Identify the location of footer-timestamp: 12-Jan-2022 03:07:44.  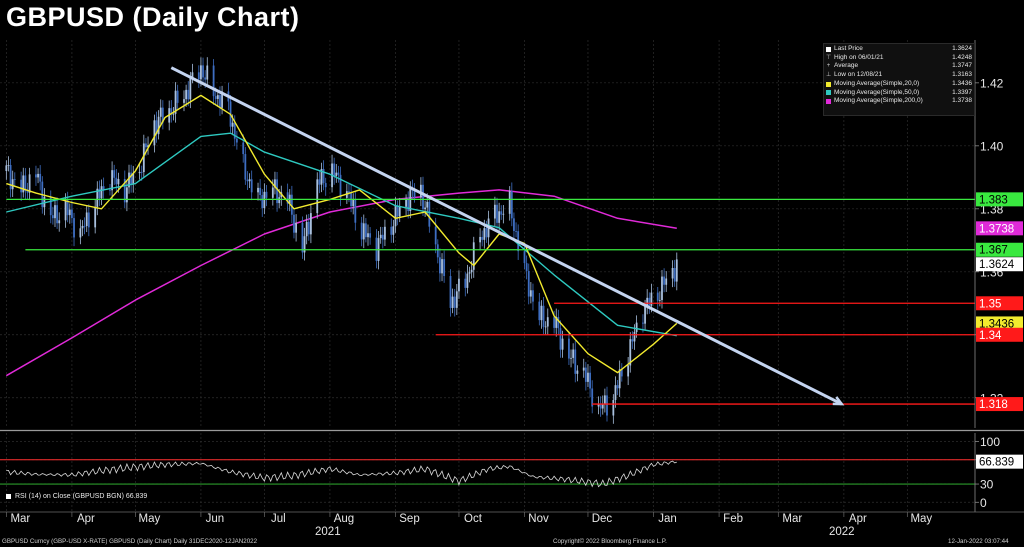
(978, 541).